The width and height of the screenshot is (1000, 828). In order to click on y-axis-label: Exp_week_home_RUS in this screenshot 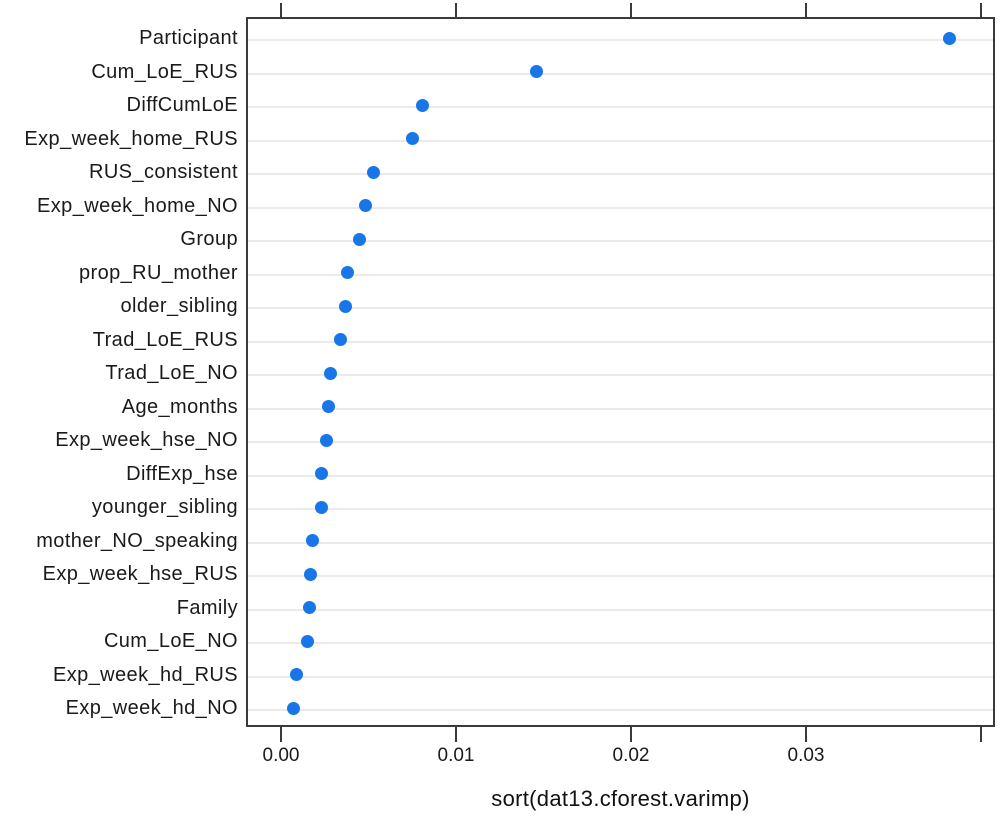, I will do `click(131, 138)`.